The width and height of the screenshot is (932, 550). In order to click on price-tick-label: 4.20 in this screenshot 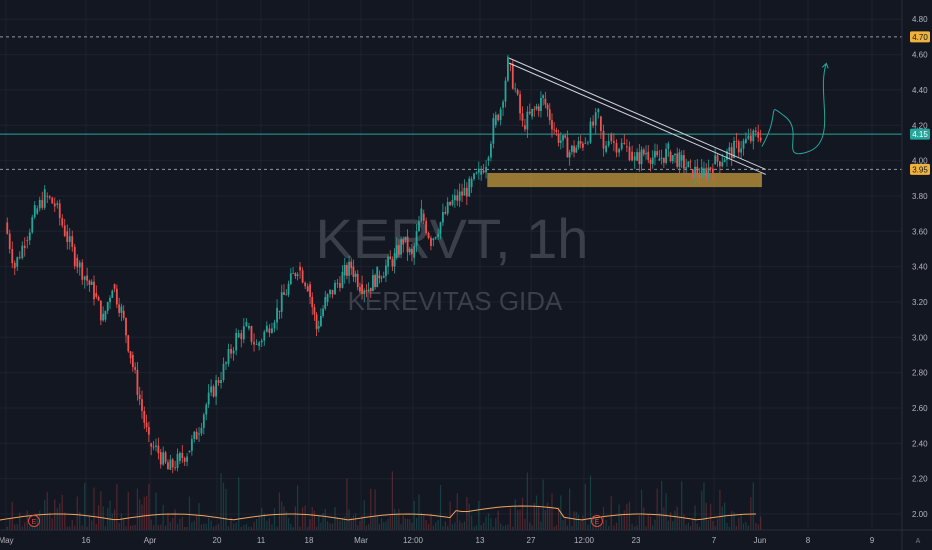, I will do `click(920, 125)`.